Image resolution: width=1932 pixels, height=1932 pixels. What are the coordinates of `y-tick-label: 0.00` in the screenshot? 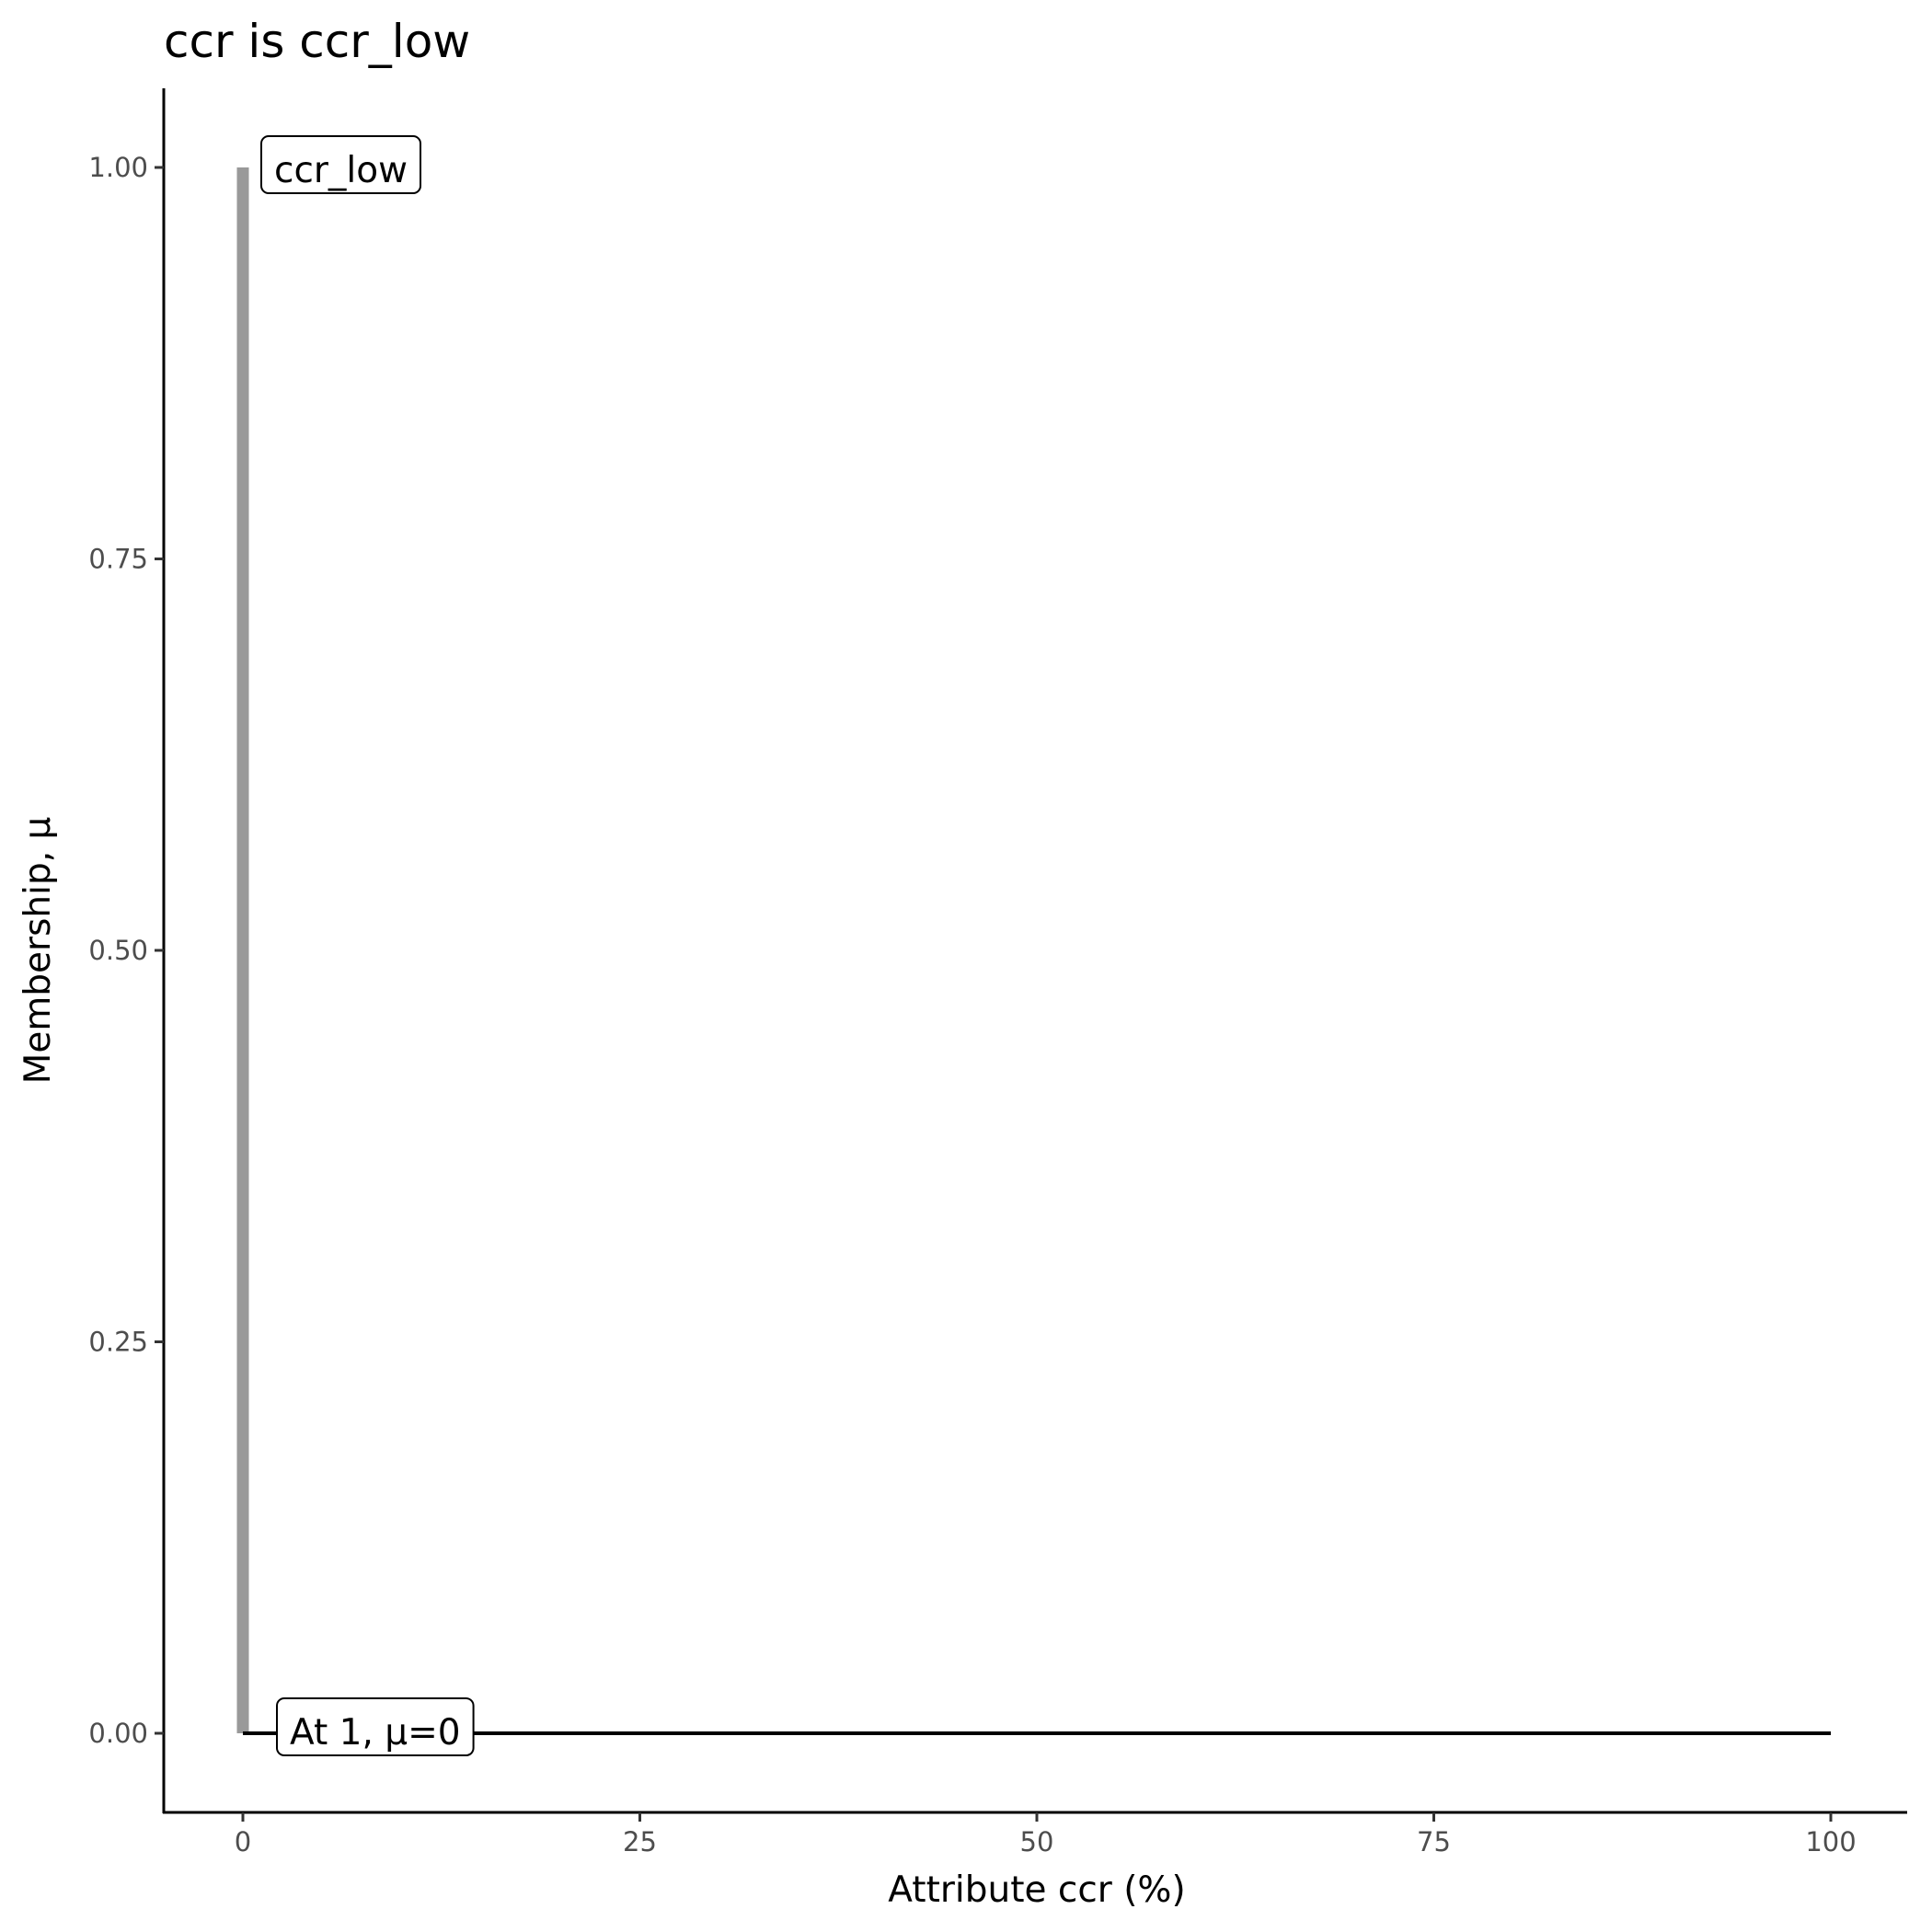 It's located at (118, 1733).